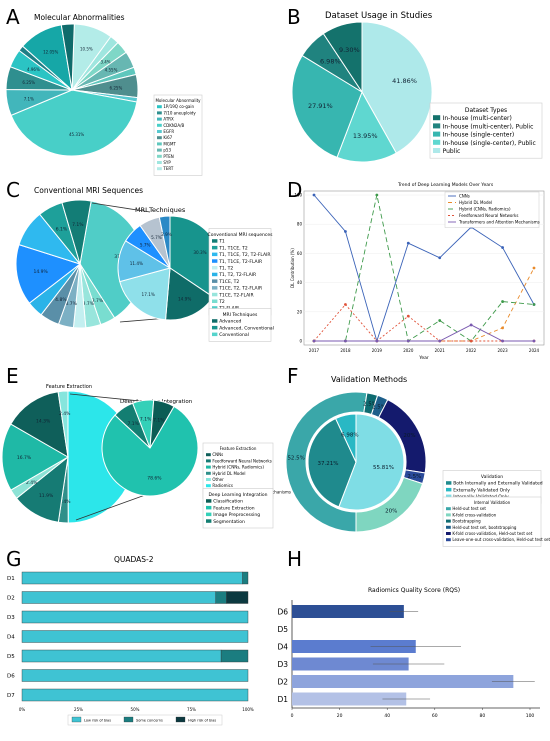  I want to click on chart-g-legend-label-1: Some concerns, so click(149, 721).